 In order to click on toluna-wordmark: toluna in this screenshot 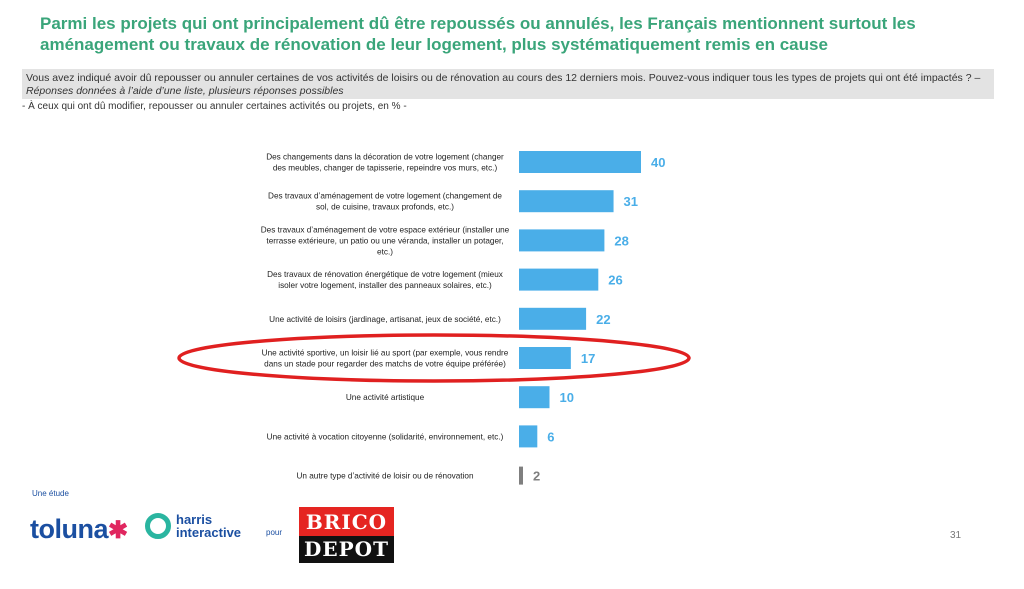, I will do `click(69, 529)`.